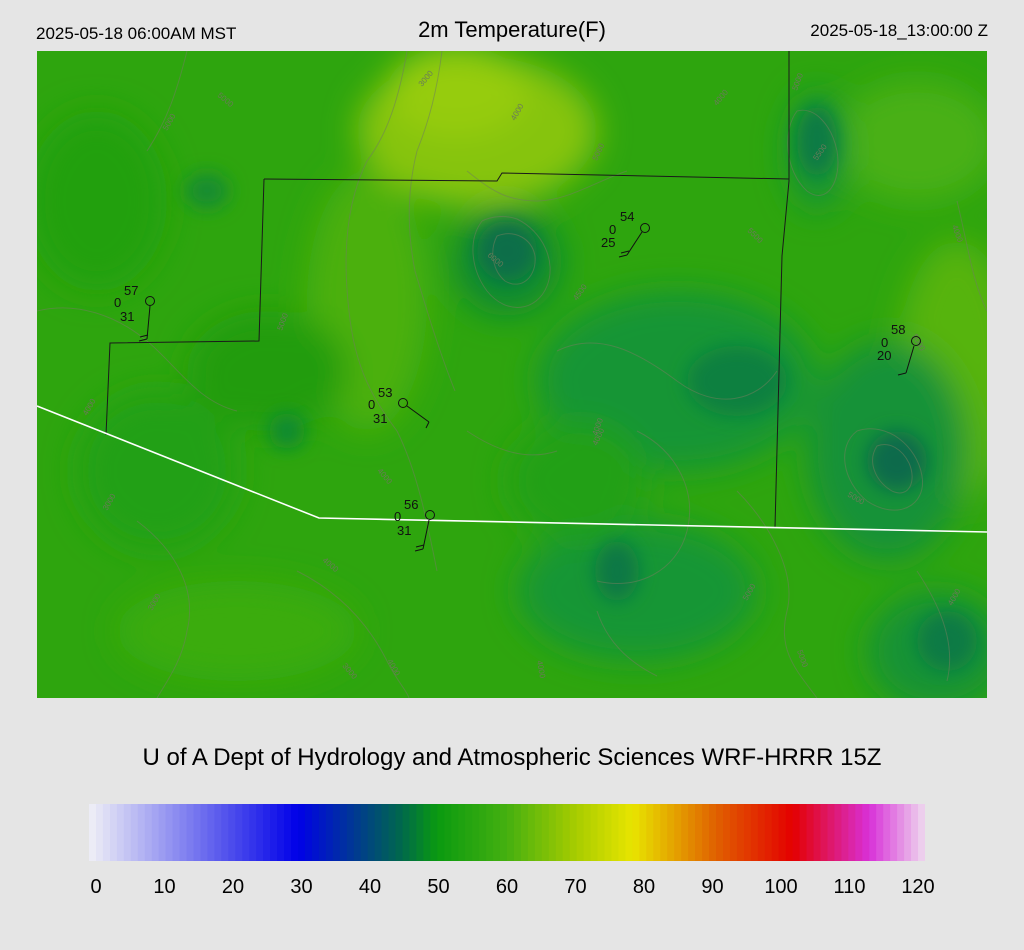 This screenshot has height=950, width=1024. Describe the element at coordinates (575, 887) in the screenshot. I see `colorbar-tick-label: 70` at that location.